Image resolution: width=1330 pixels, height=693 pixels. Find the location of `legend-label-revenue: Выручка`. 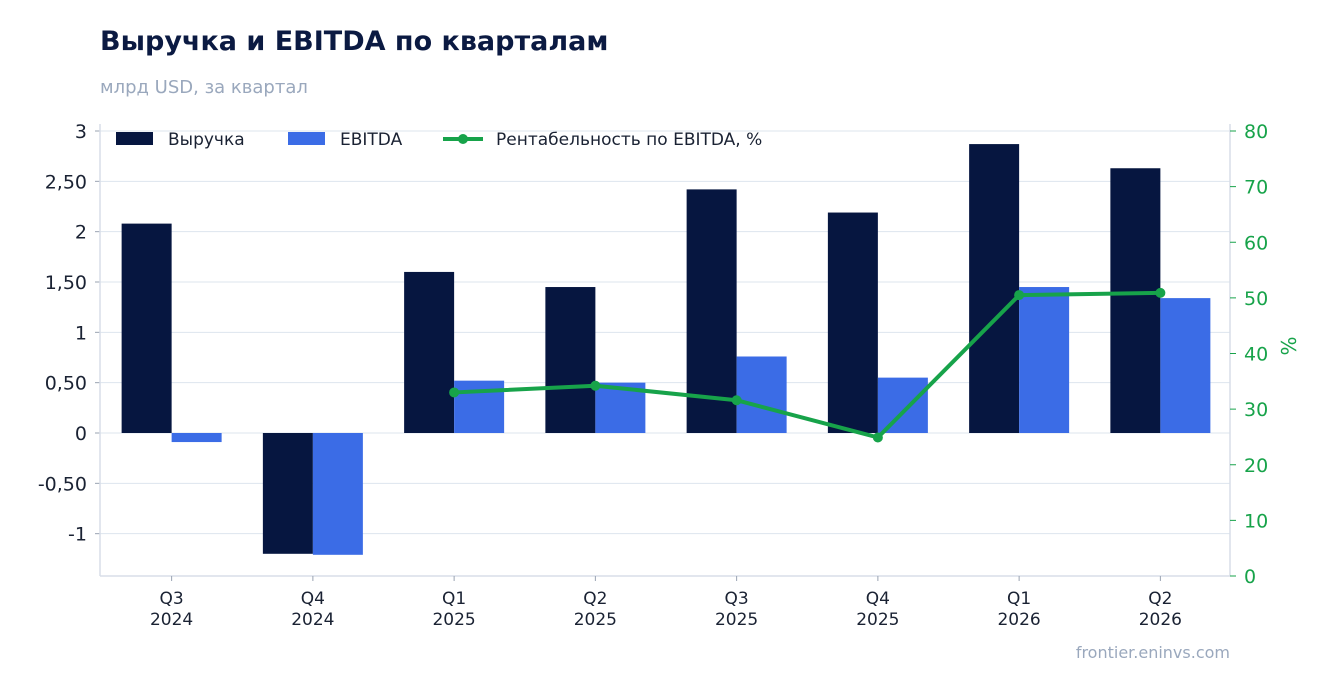

legend-label-revenue: Выручка is located at coordinates (206, 140).